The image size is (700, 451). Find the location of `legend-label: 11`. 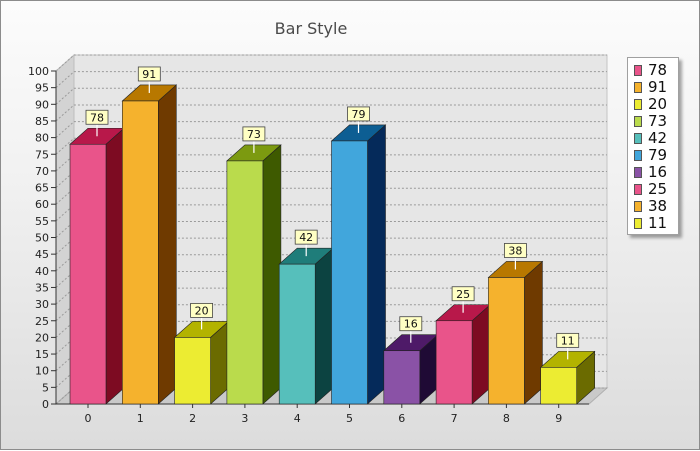

legend-label: 11 is located at coordinates (658, 223).